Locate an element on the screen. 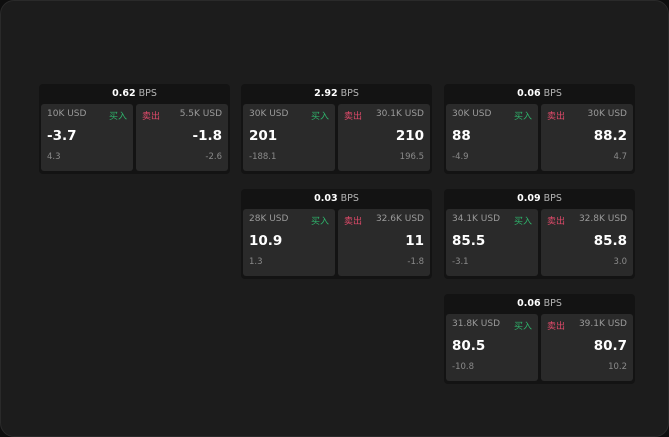 The image size is (669, 437). spread-header: 0.09 BPS is located at coordinates (539, 199).